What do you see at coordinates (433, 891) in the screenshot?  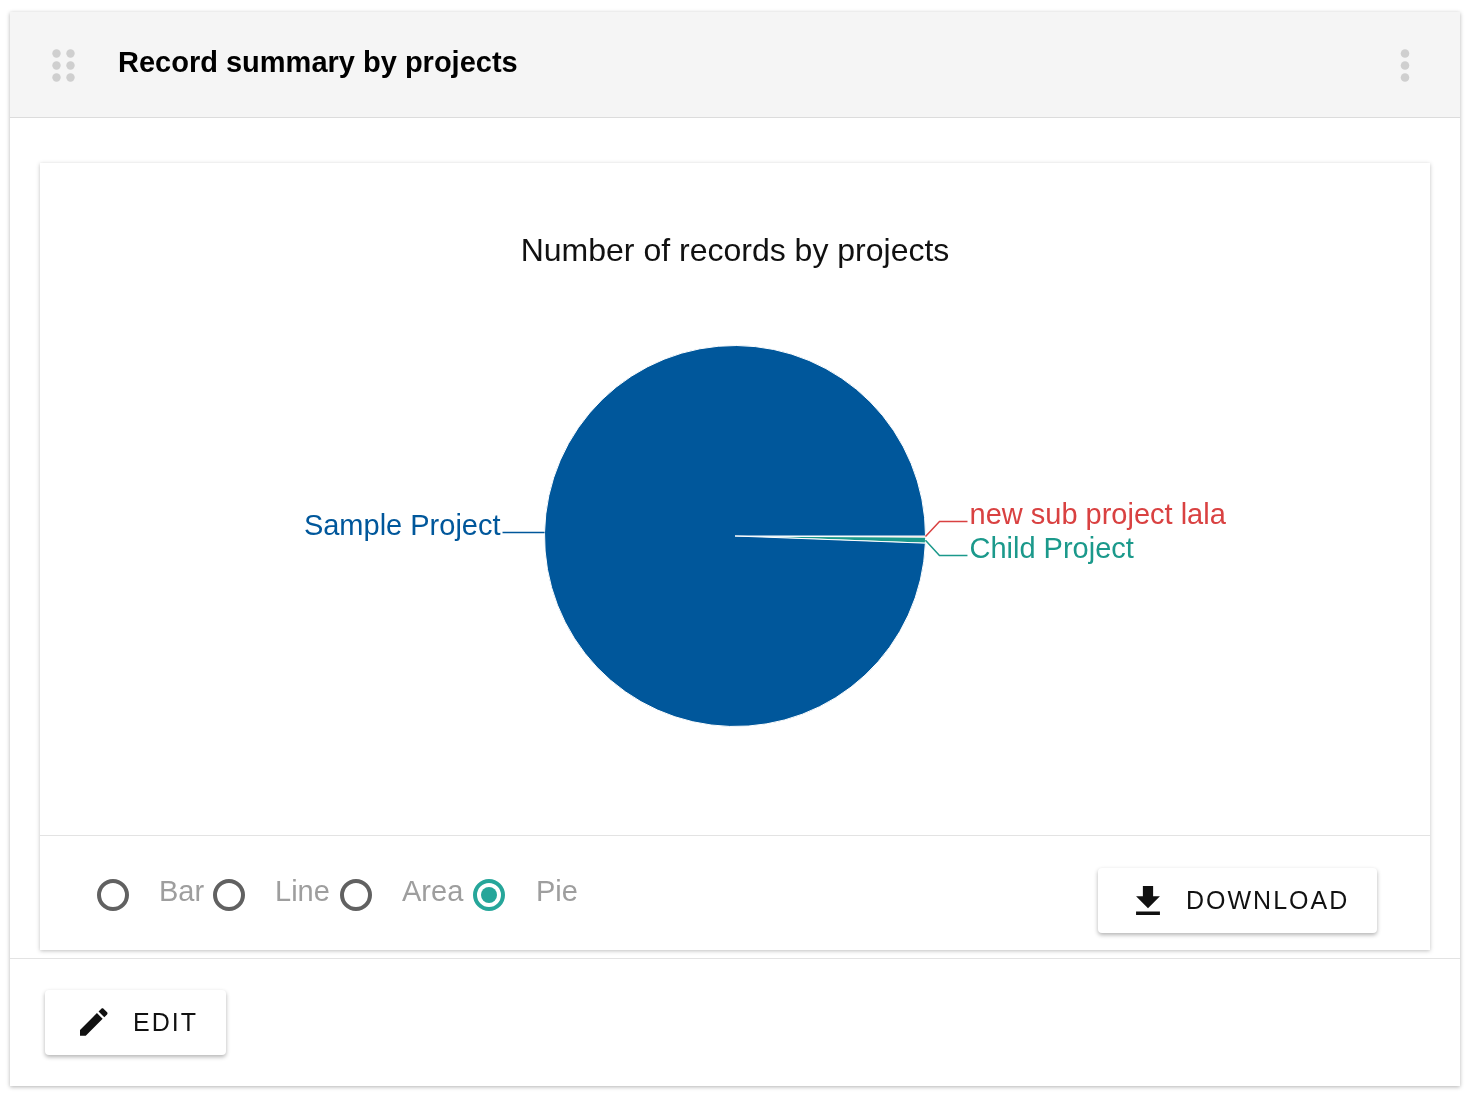 I see `text: Area` at bounding box center [433, 891].